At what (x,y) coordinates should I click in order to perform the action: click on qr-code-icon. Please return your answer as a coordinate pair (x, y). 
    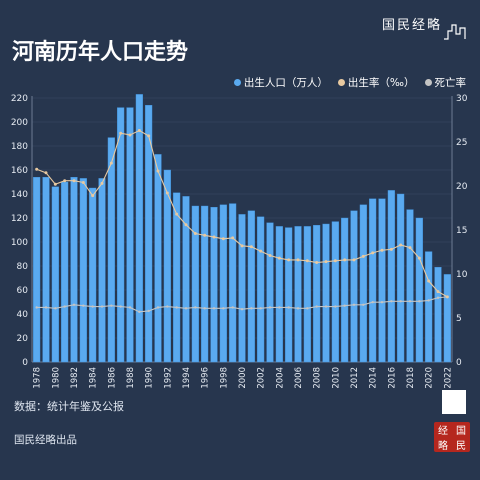
    Looking at the image, I should click on (454, 402).